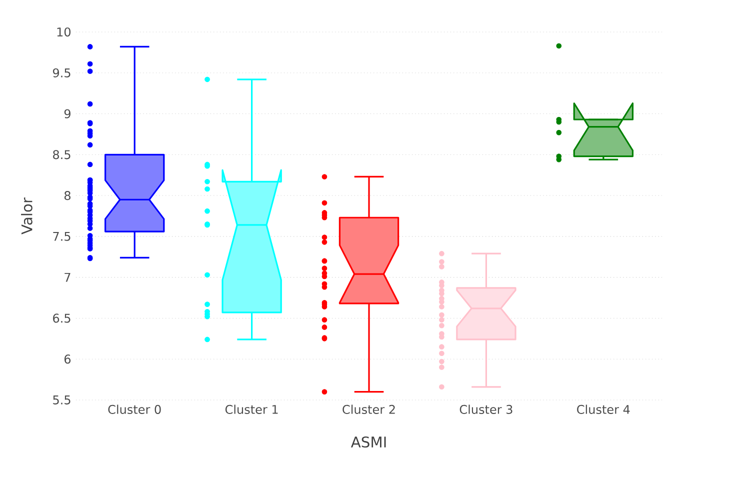  Describe the element at coordinates (67, 113) in the screenshot. I see `y-tick-label: 9` at that location.